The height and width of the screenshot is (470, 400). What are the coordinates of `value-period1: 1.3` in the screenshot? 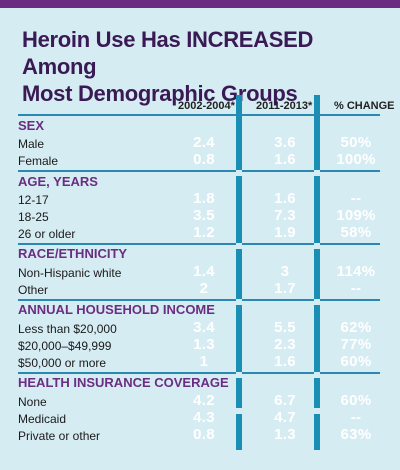 It's located at (204, 344).